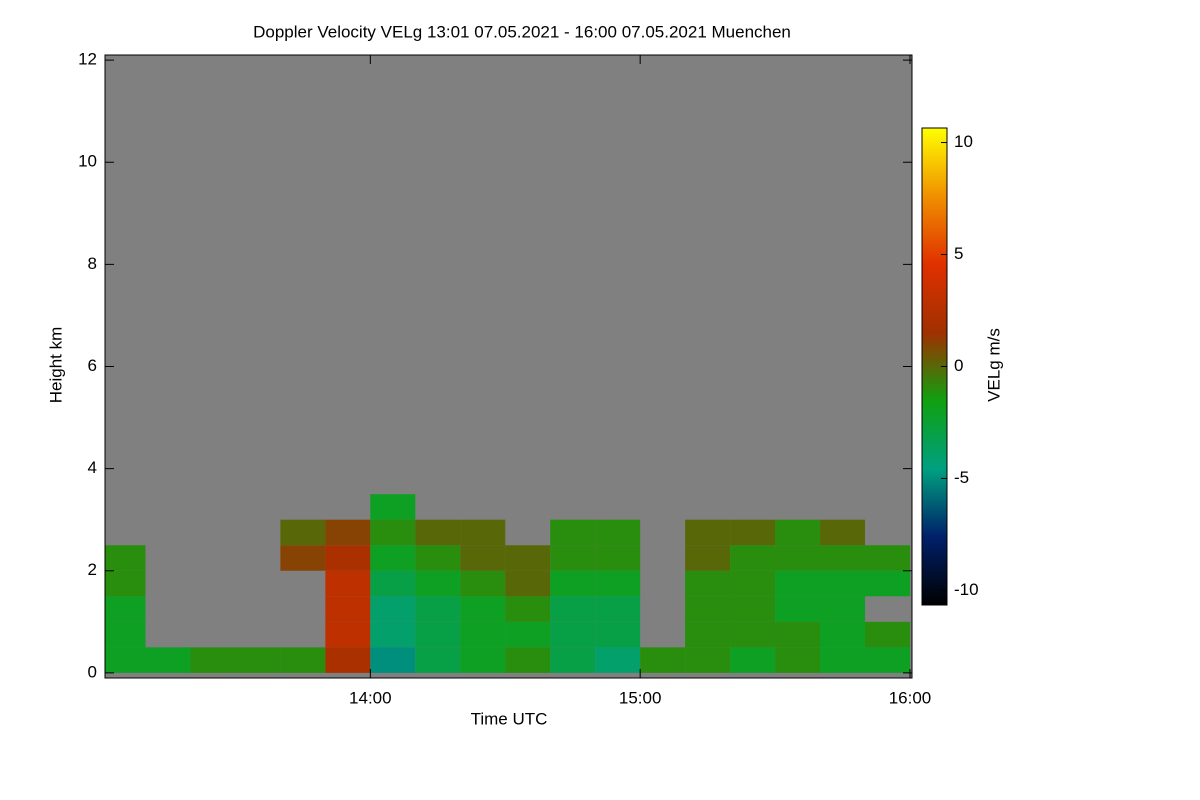 This screenshot has height=800, width=1200. Describe the element at coordinates (961, 477) in the screenshot. I see `colorbar-tick-label: -5` at that location.